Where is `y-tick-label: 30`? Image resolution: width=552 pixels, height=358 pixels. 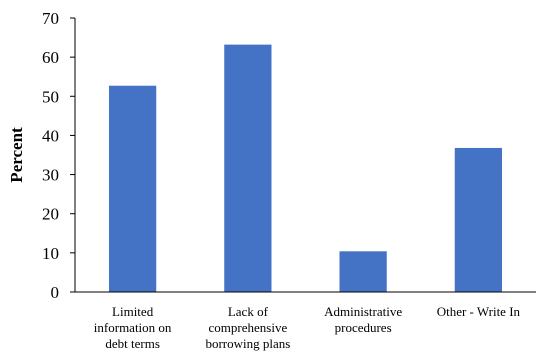
y-tick-label: 30 is located at coordinates (50, 175).